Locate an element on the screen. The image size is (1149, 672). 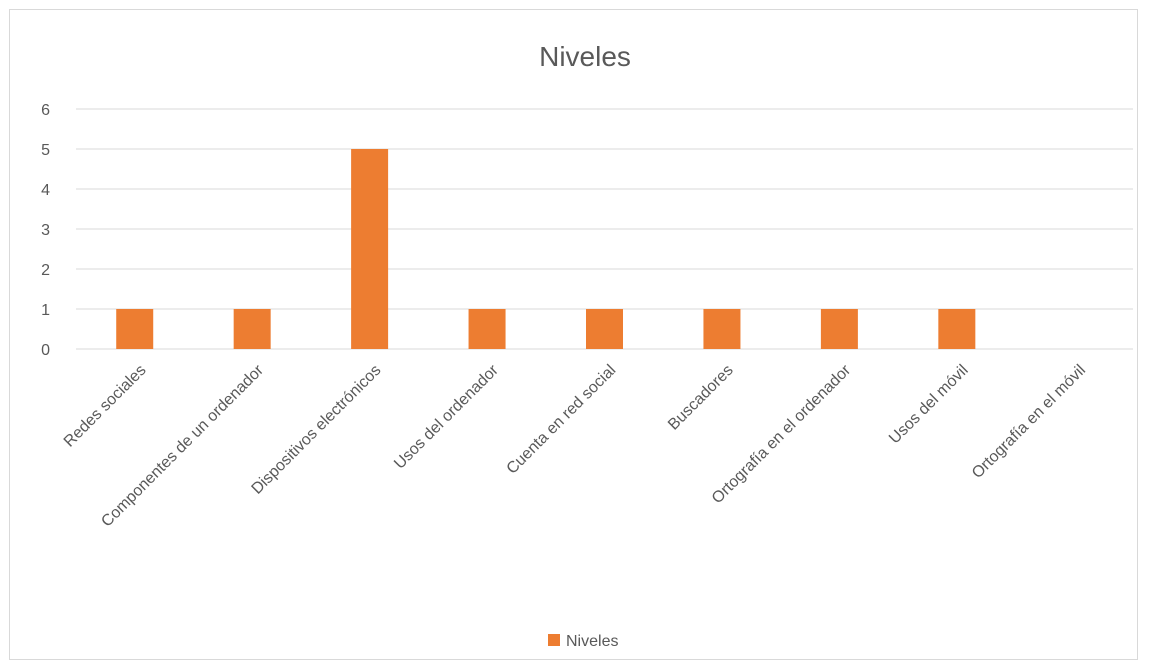
y-tick-label: 0 is located at coordinates (45, 350).